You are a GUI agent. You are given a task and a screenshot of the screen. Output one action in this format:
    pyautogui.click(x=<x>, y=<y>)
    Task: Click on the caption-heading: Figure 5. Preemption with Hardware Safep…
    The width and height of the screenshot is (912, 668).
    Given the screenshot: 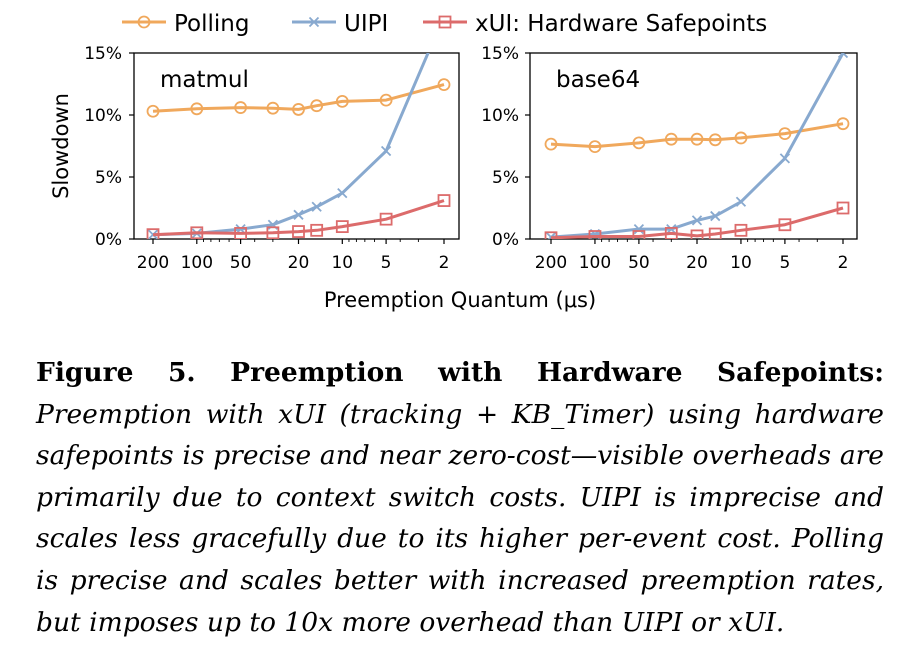 What is the action you would take?
    pyautogui.click(x=460, y=372)
    